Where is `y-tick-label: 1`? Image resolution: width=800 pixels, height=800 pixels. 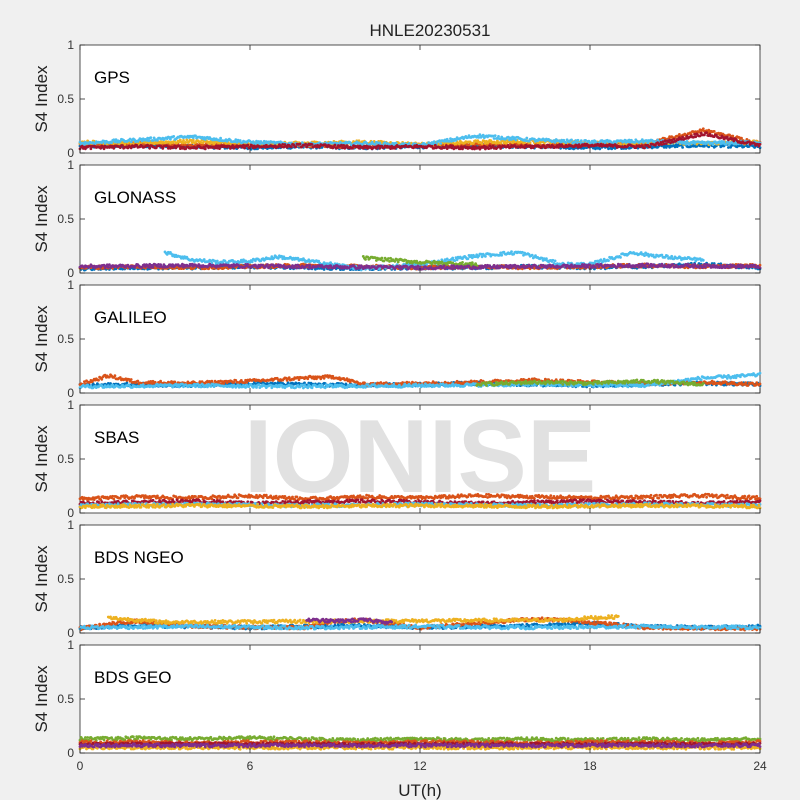 y-tick-label: 1 is located at coordinates (70, 45).